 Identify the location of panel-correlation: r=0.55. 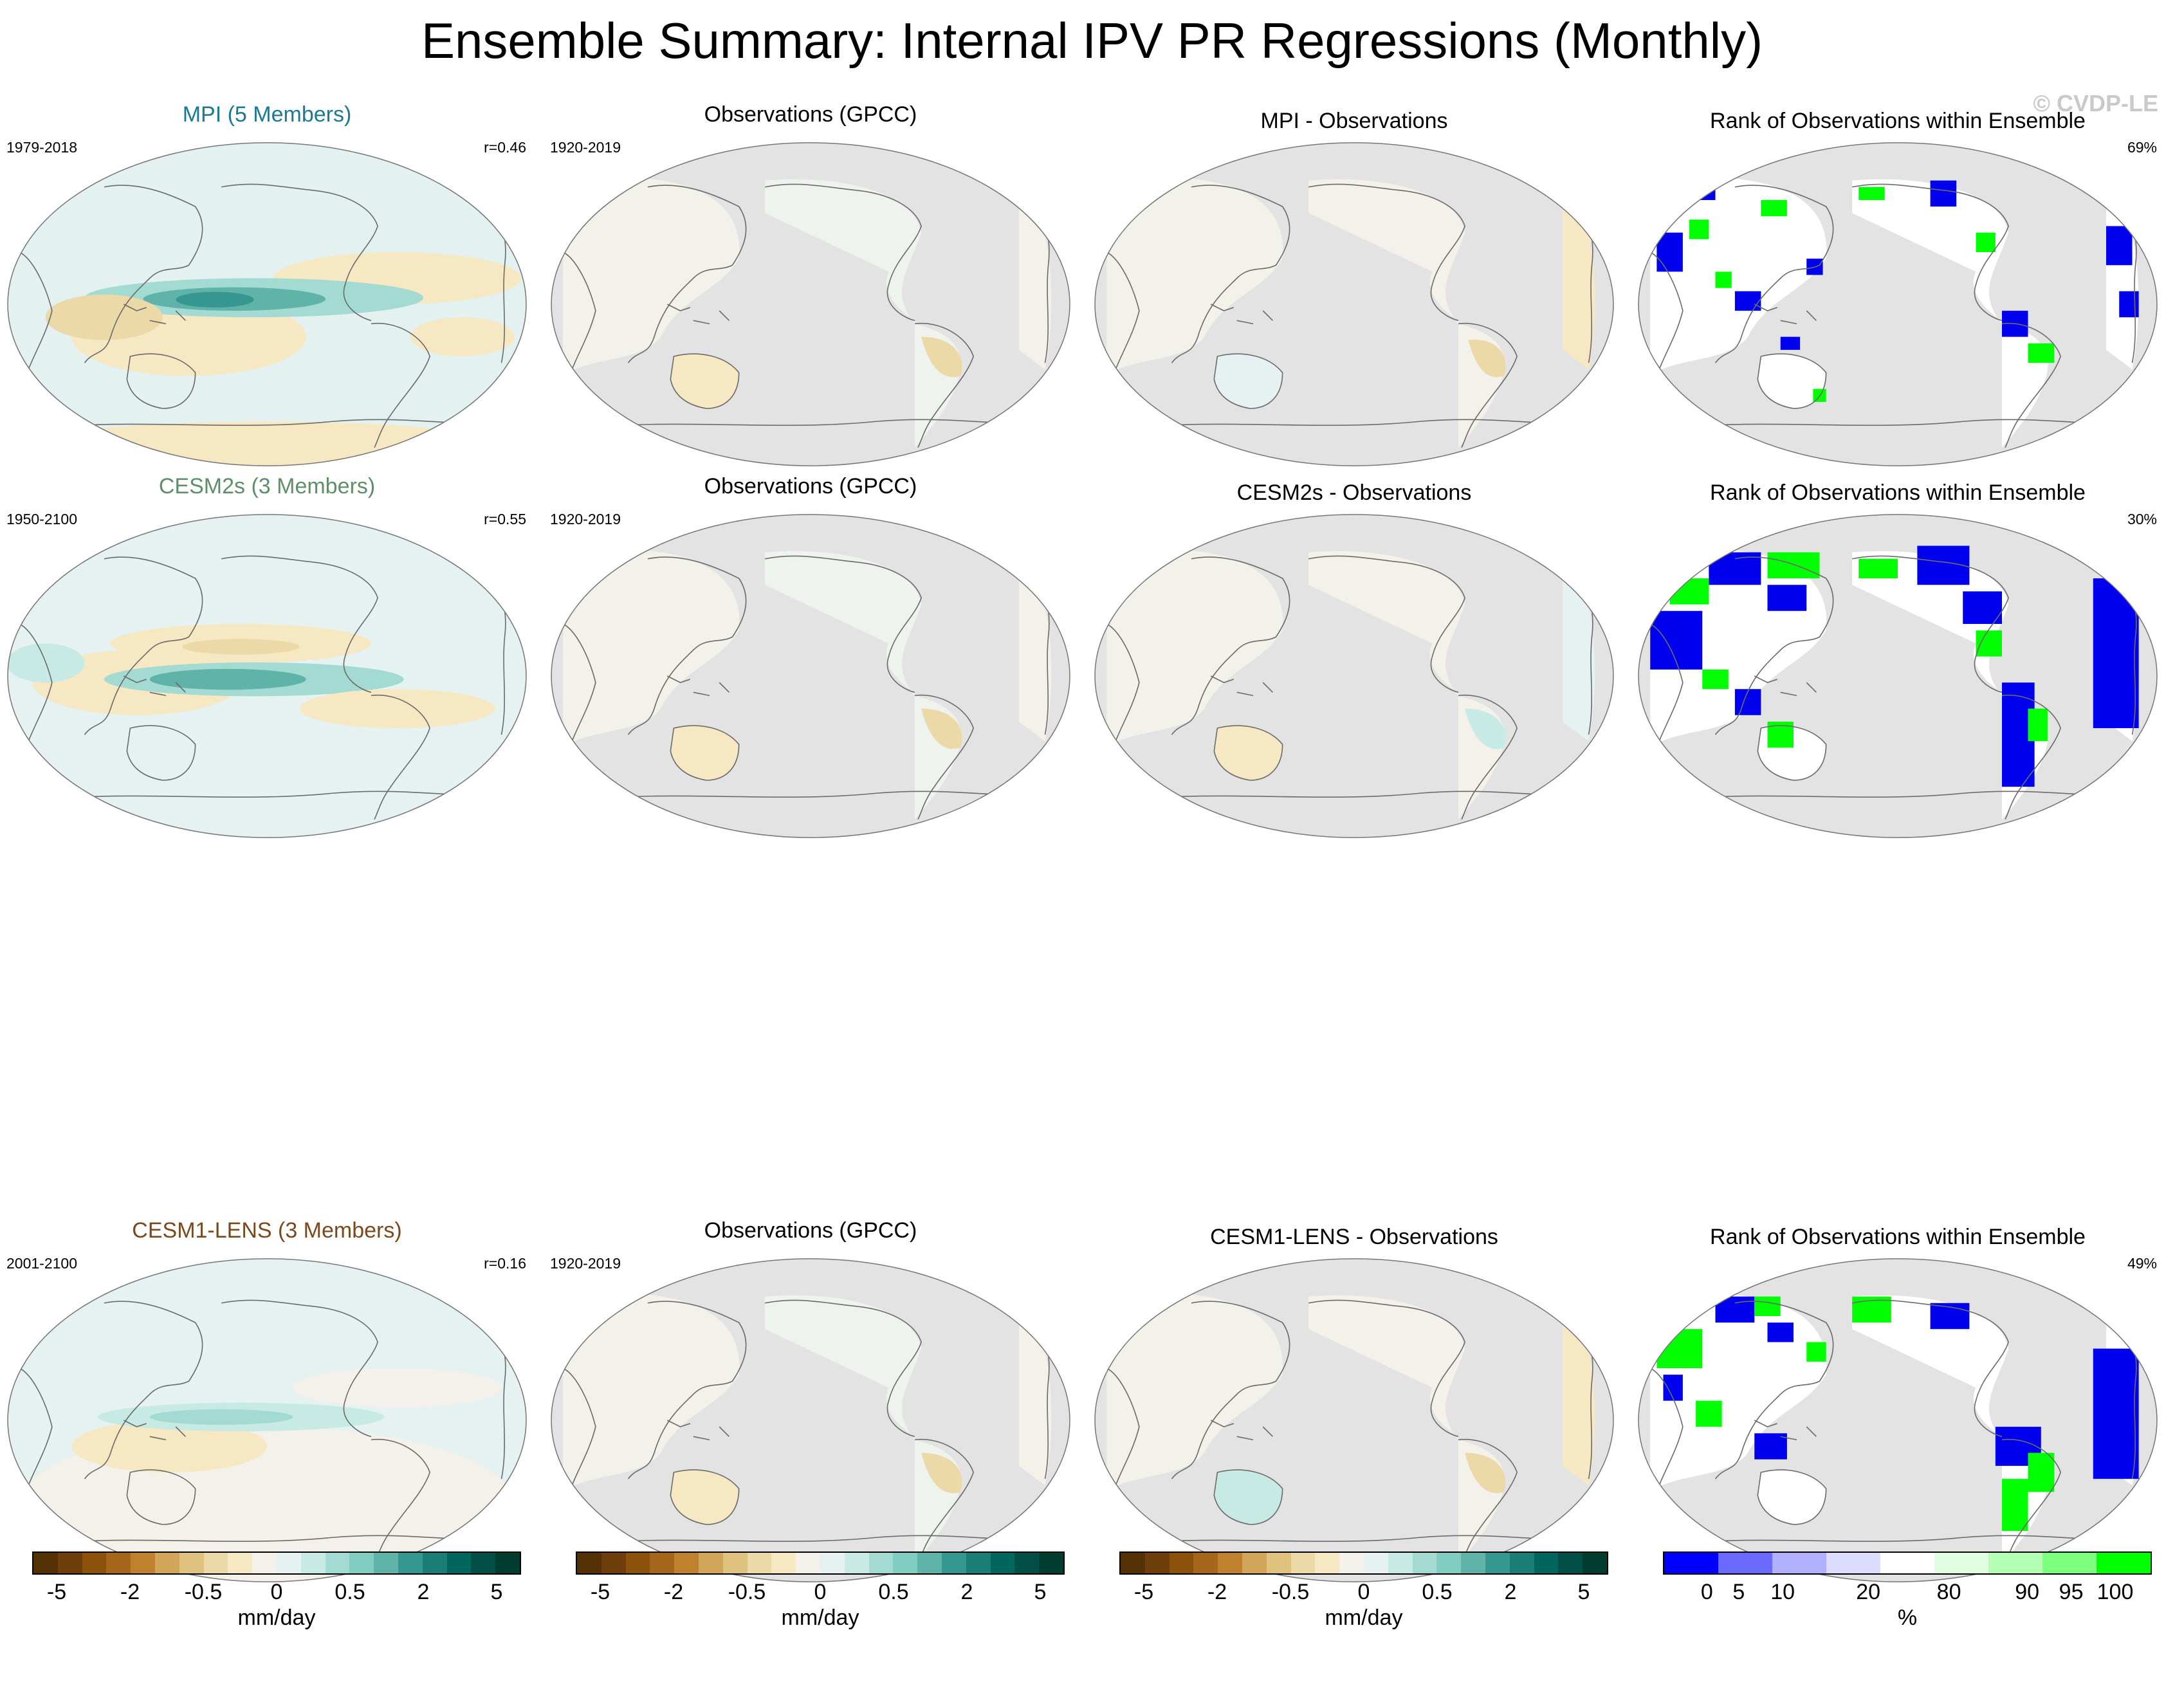
(505, 519).